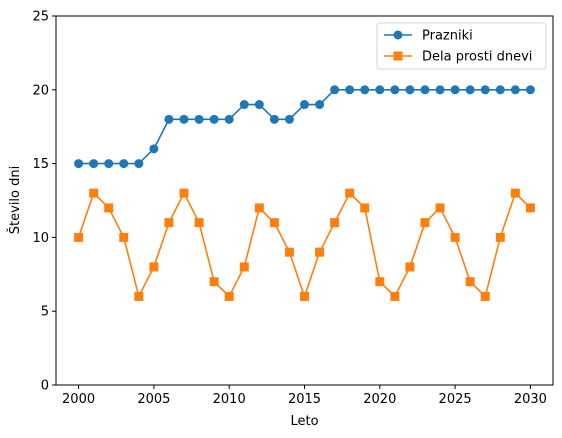 The width and height of the screenshot is (562, 438). What do you see at coordinates (40, 164) in the screenshot?
I see `y-tick-label: 15` at bounding box center [40, 164].